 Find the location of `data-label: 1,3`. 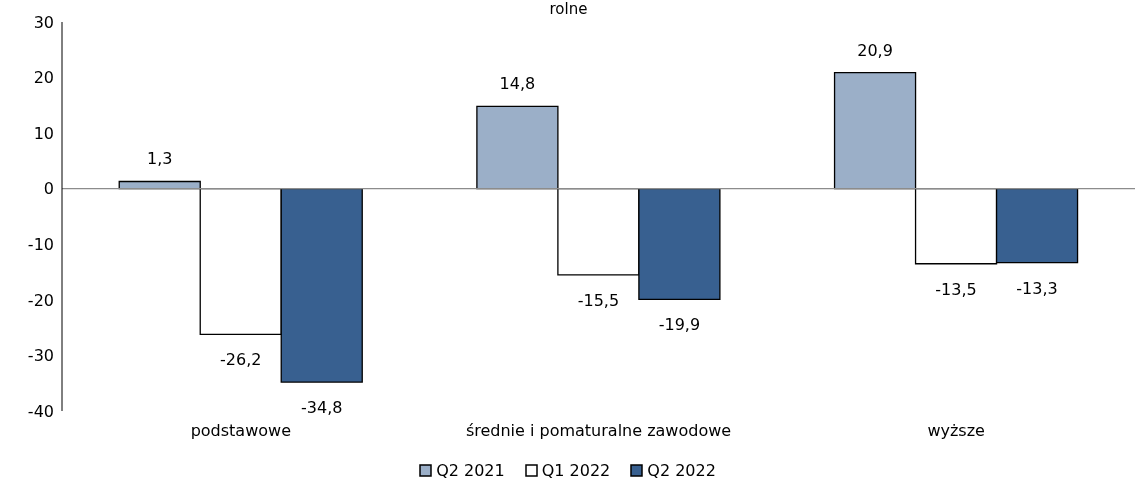

data-label: 1,3 is located at coordinates (160, 159).